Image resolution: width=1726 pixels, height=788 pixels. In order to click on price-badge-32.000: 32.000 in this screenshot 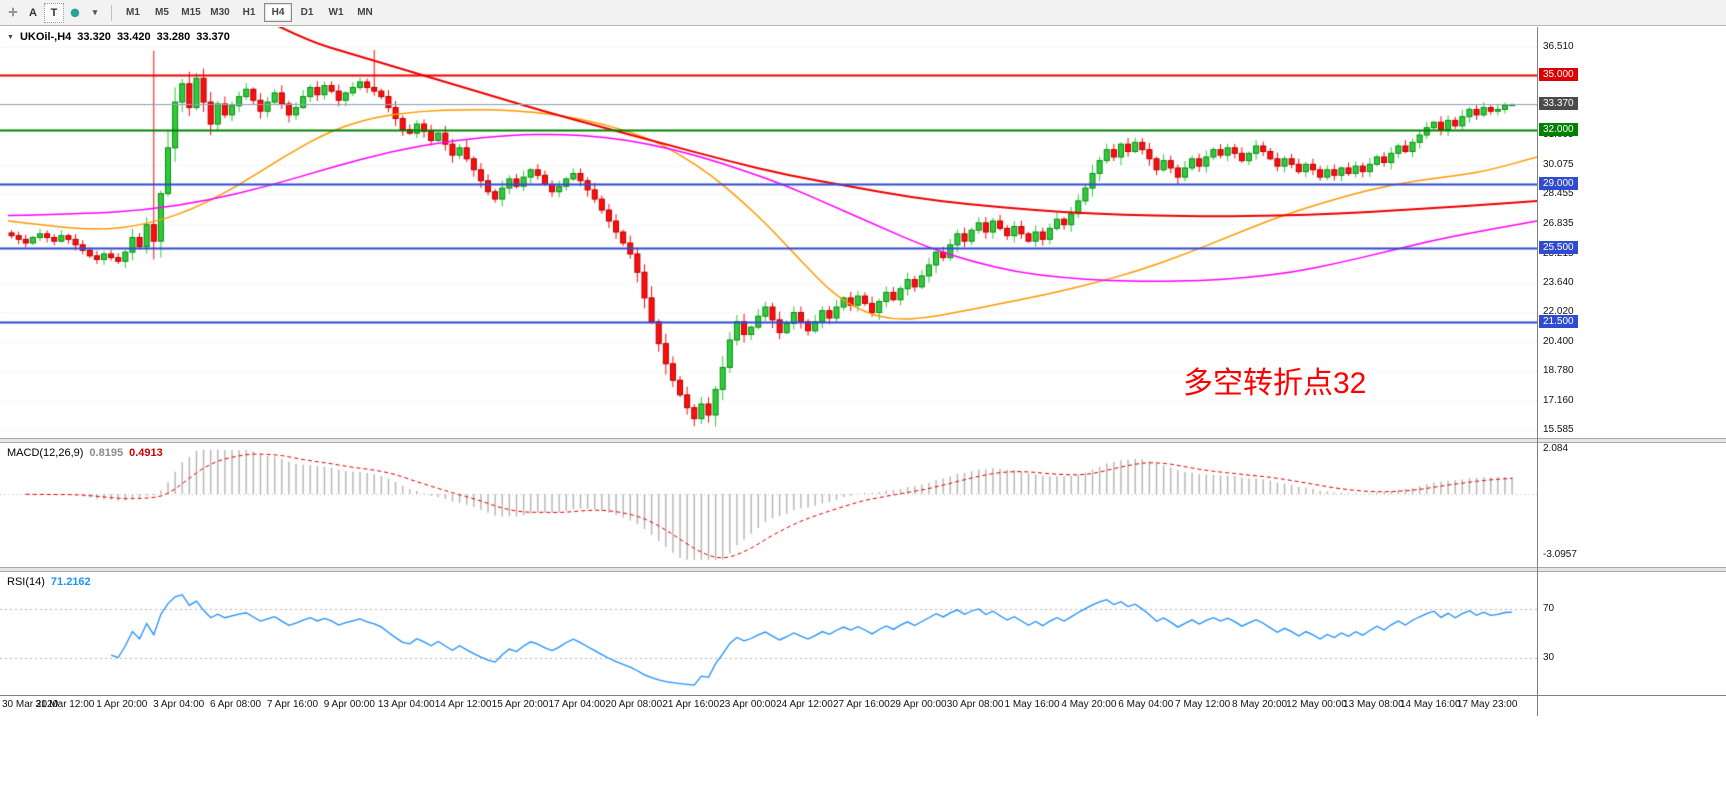, I will do `click(1558, 129)`.